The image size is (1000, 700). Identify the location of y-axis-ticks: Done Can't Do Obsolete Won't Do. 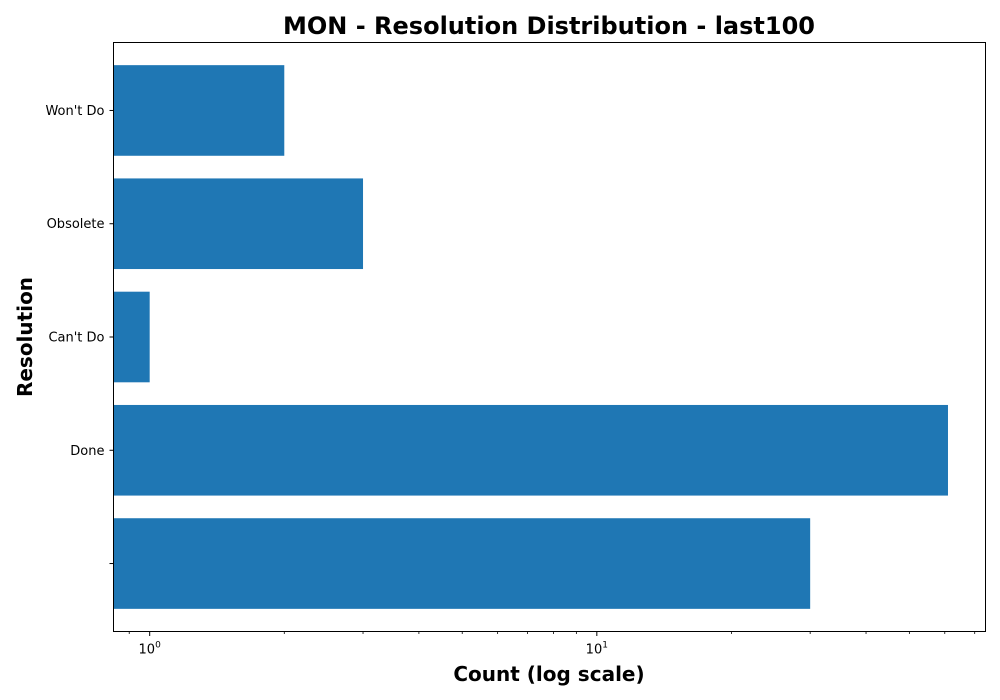
(79, 334).